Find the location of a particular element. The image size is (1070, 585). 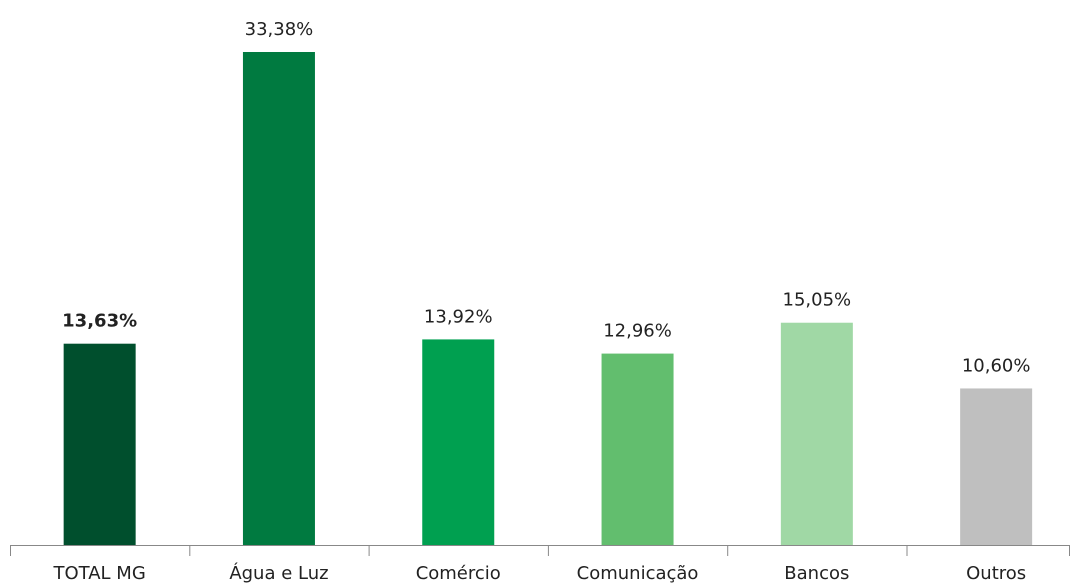

x-tick-label: Comunicação is located at coordinates (638, 573).